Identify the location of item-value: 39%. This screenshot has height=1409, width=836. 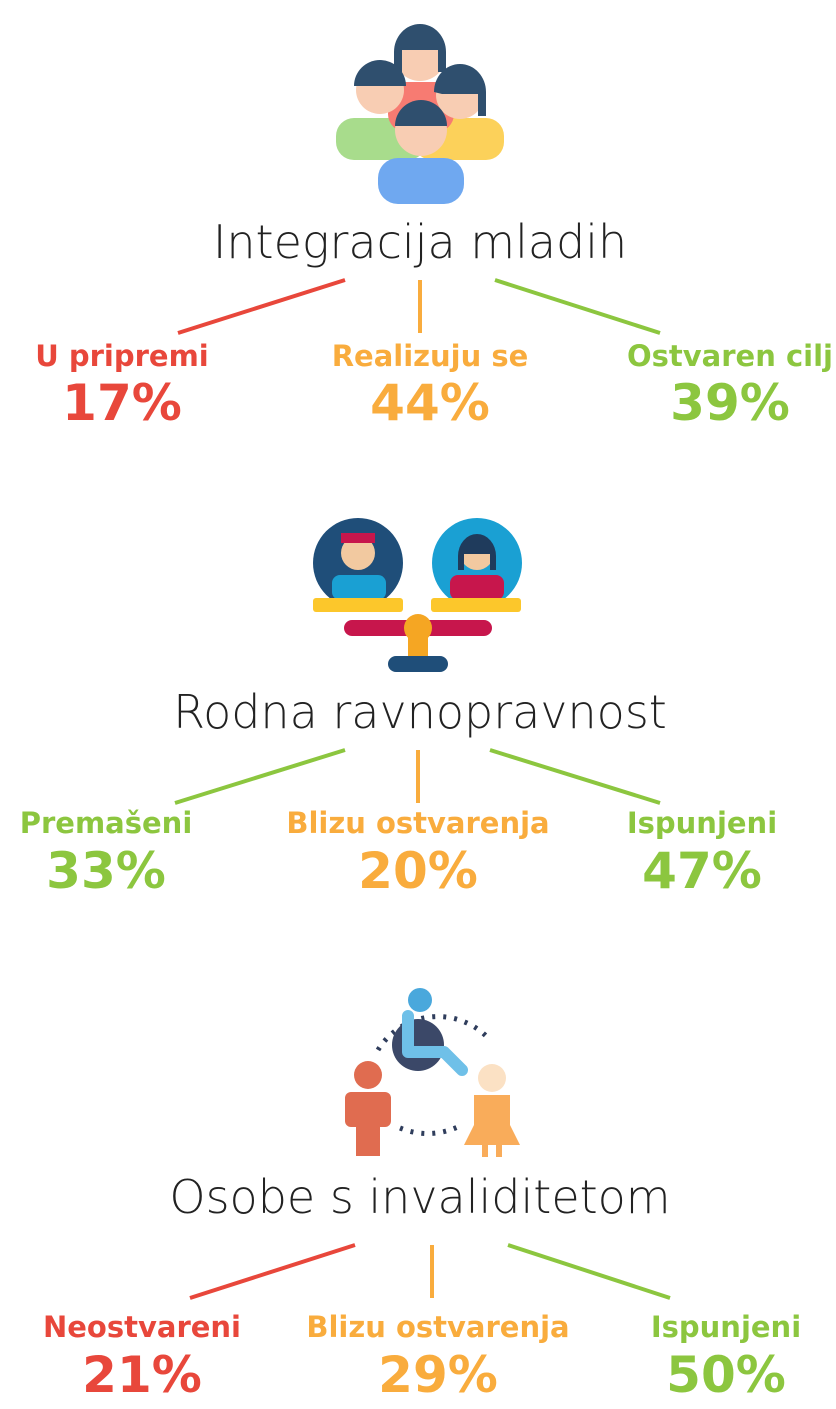
(730, 403).